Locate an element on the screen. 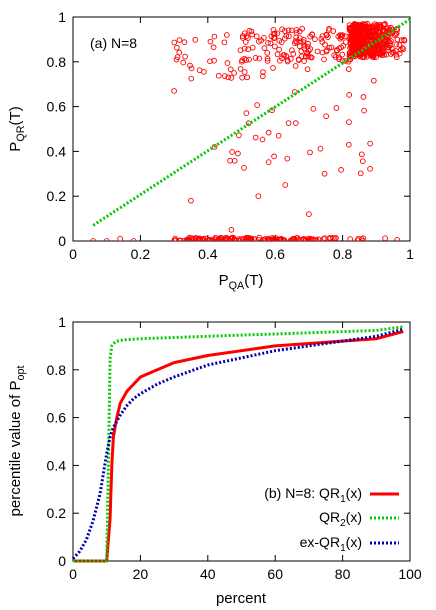 This screenshot has width=436, height=610. legend-label: (b) N=8: QR1(x) is located at coordinates (313, 495).